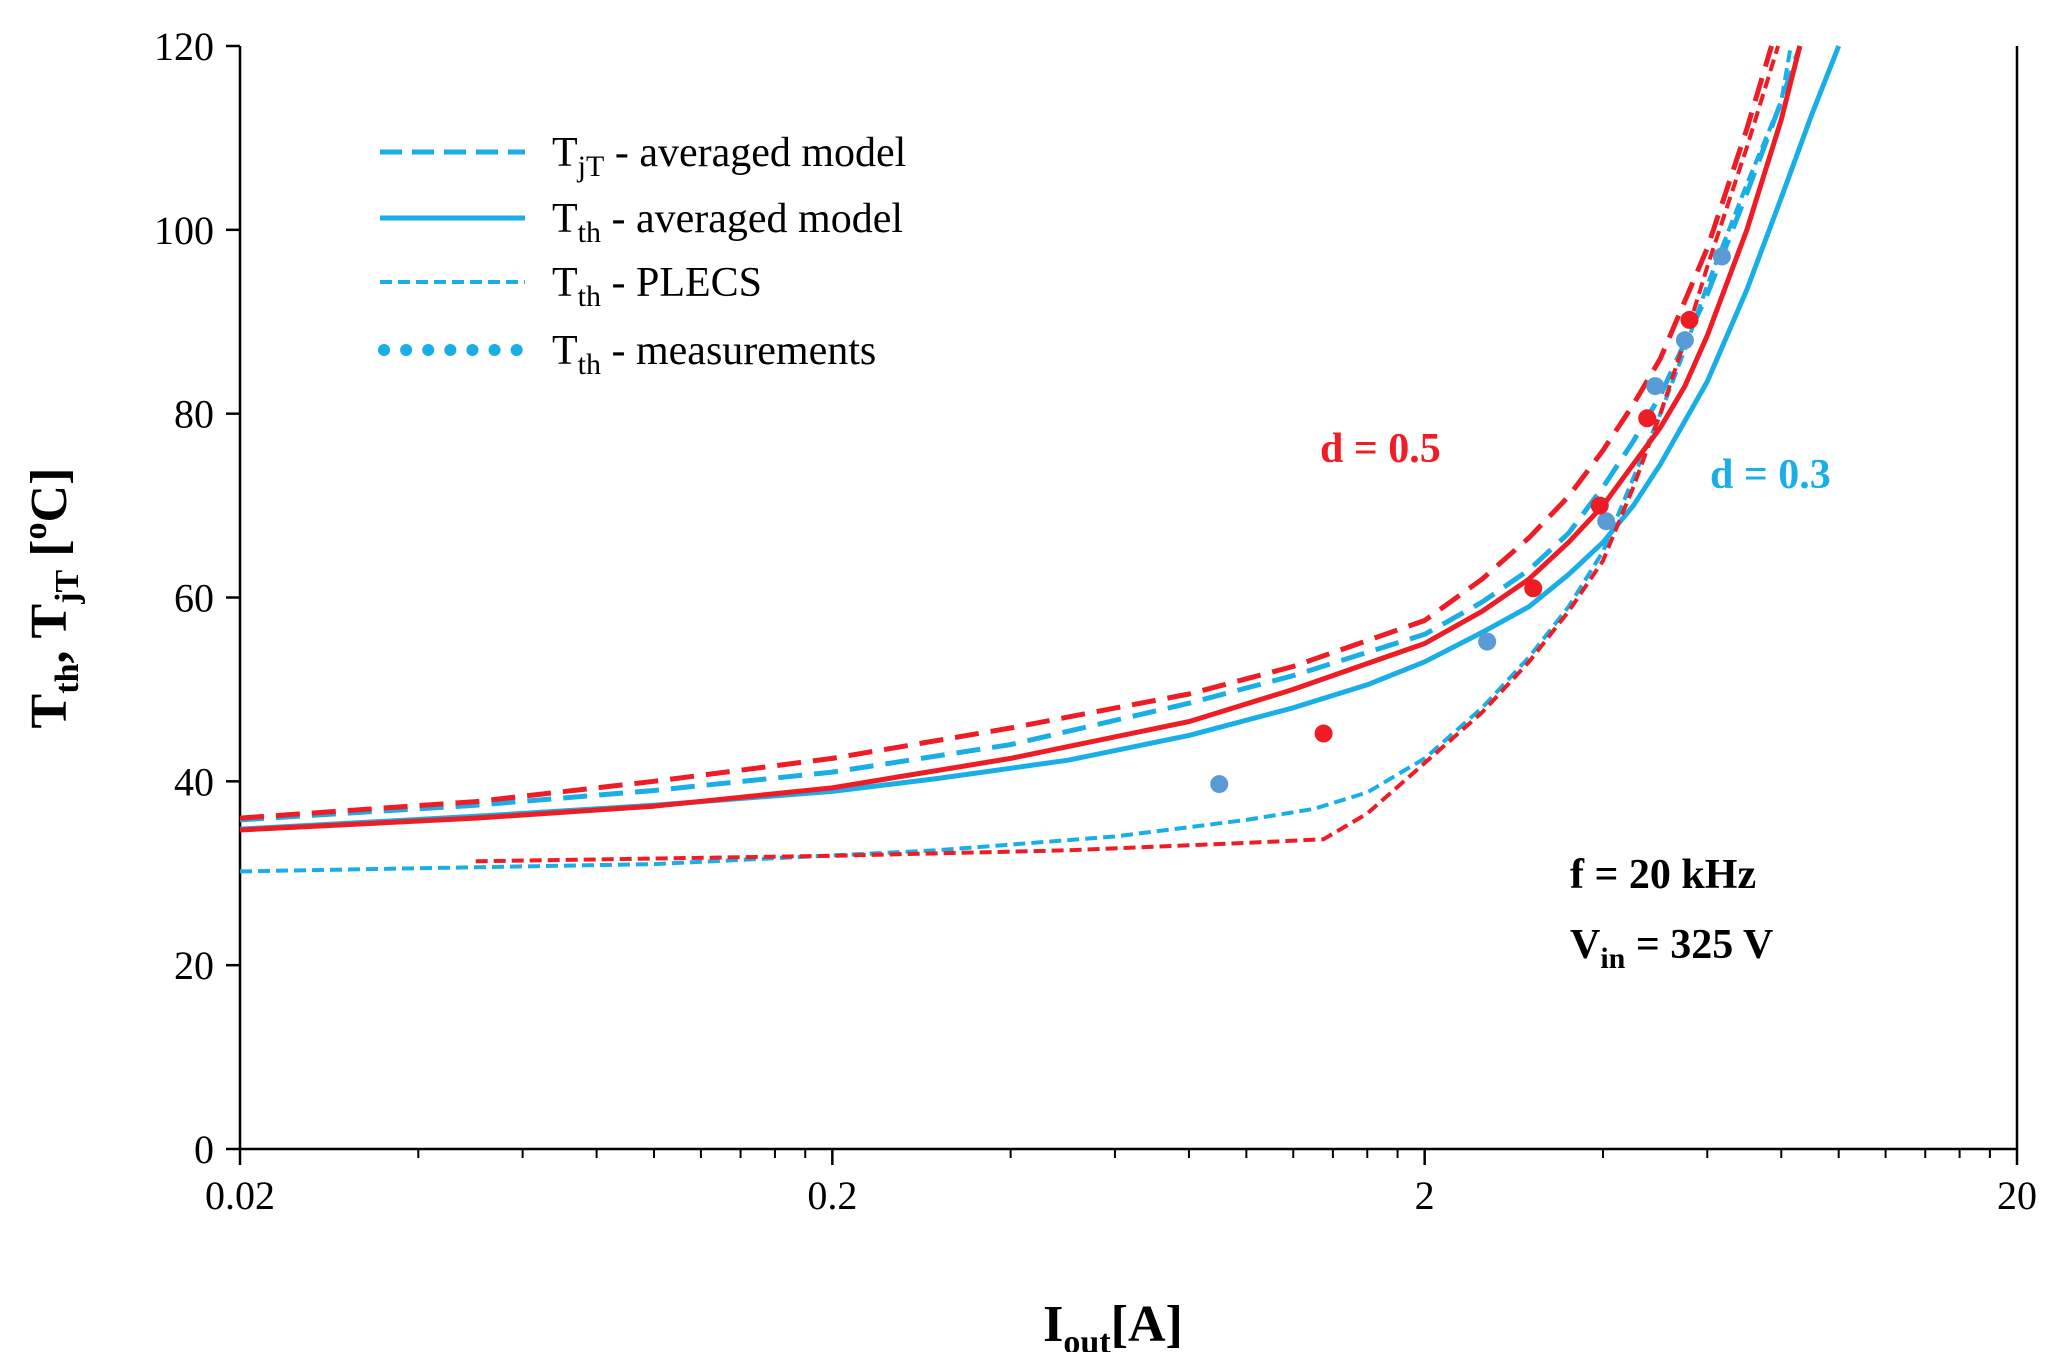  I want to click on legend-item-tth-plecs: Tth - PLECS, so click(571, 286).